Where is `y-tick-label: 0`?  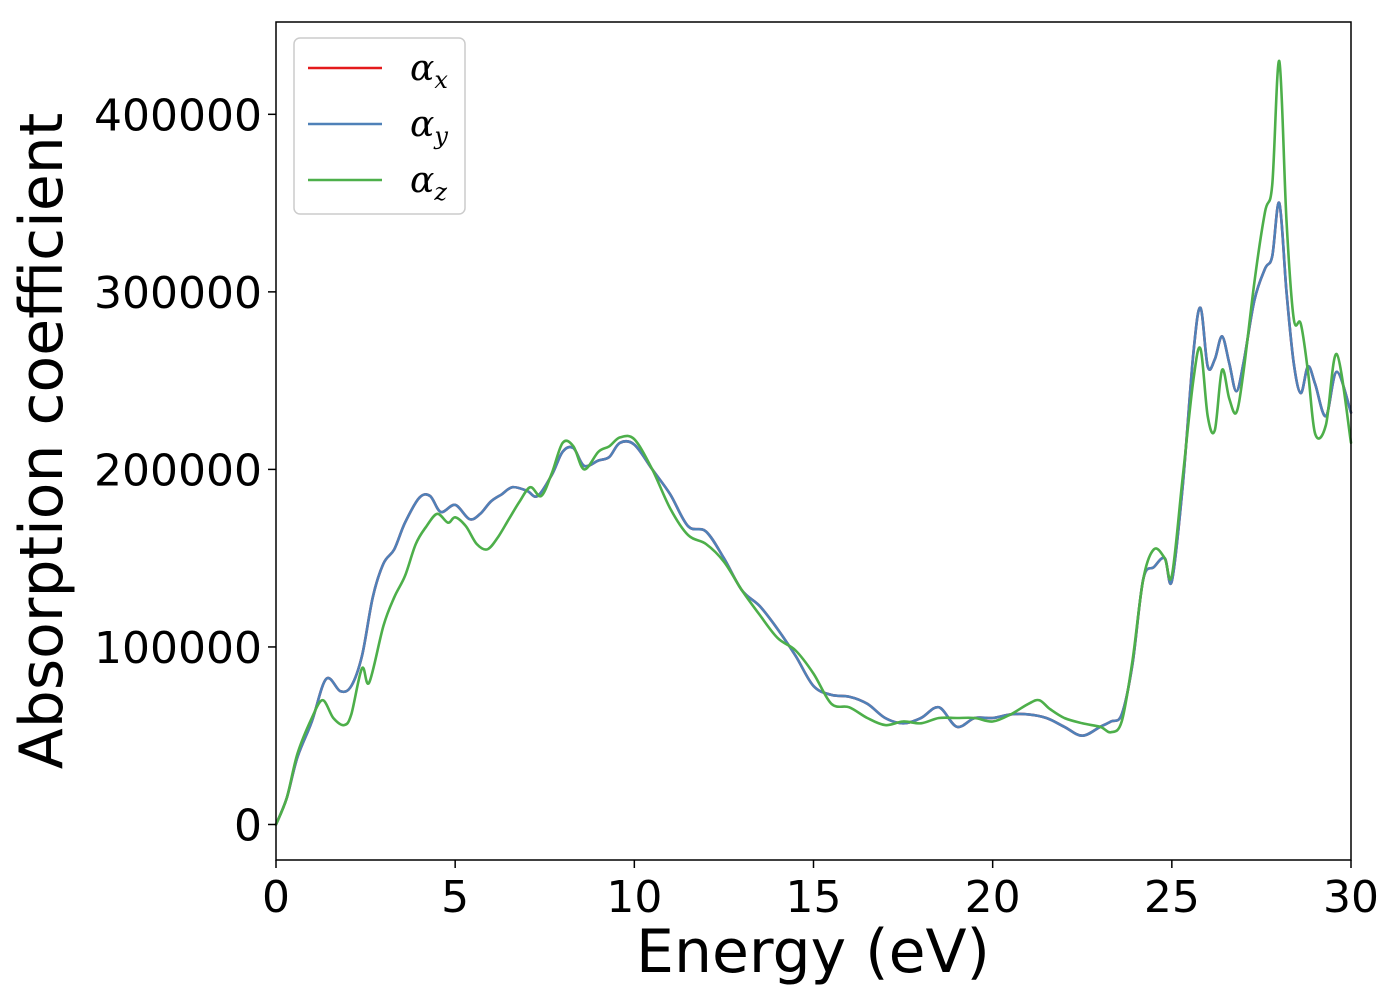
y-tick-label: 0 is located at coordinates (248, 825).